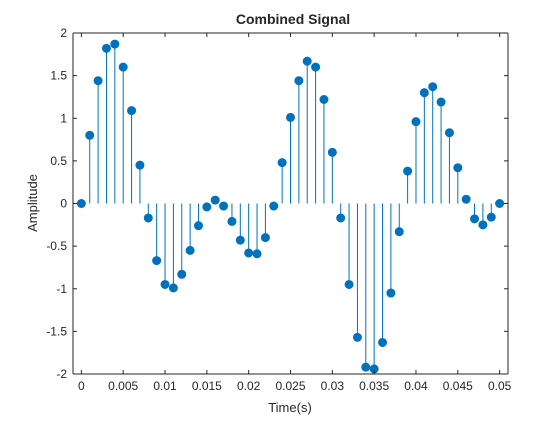 Image resolution: width=560 pixels, height=425 pixels. What do you see at coordinates (61, 374) in the screenshot?
I see `y-tick-label: -2` at bounding box center [61, 374].